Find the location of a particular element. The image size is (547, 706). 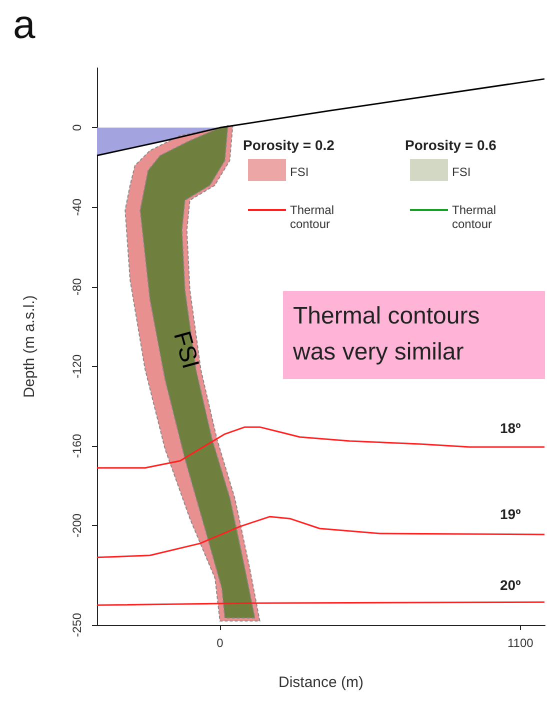

line-series is located at coordinates (321, 117).